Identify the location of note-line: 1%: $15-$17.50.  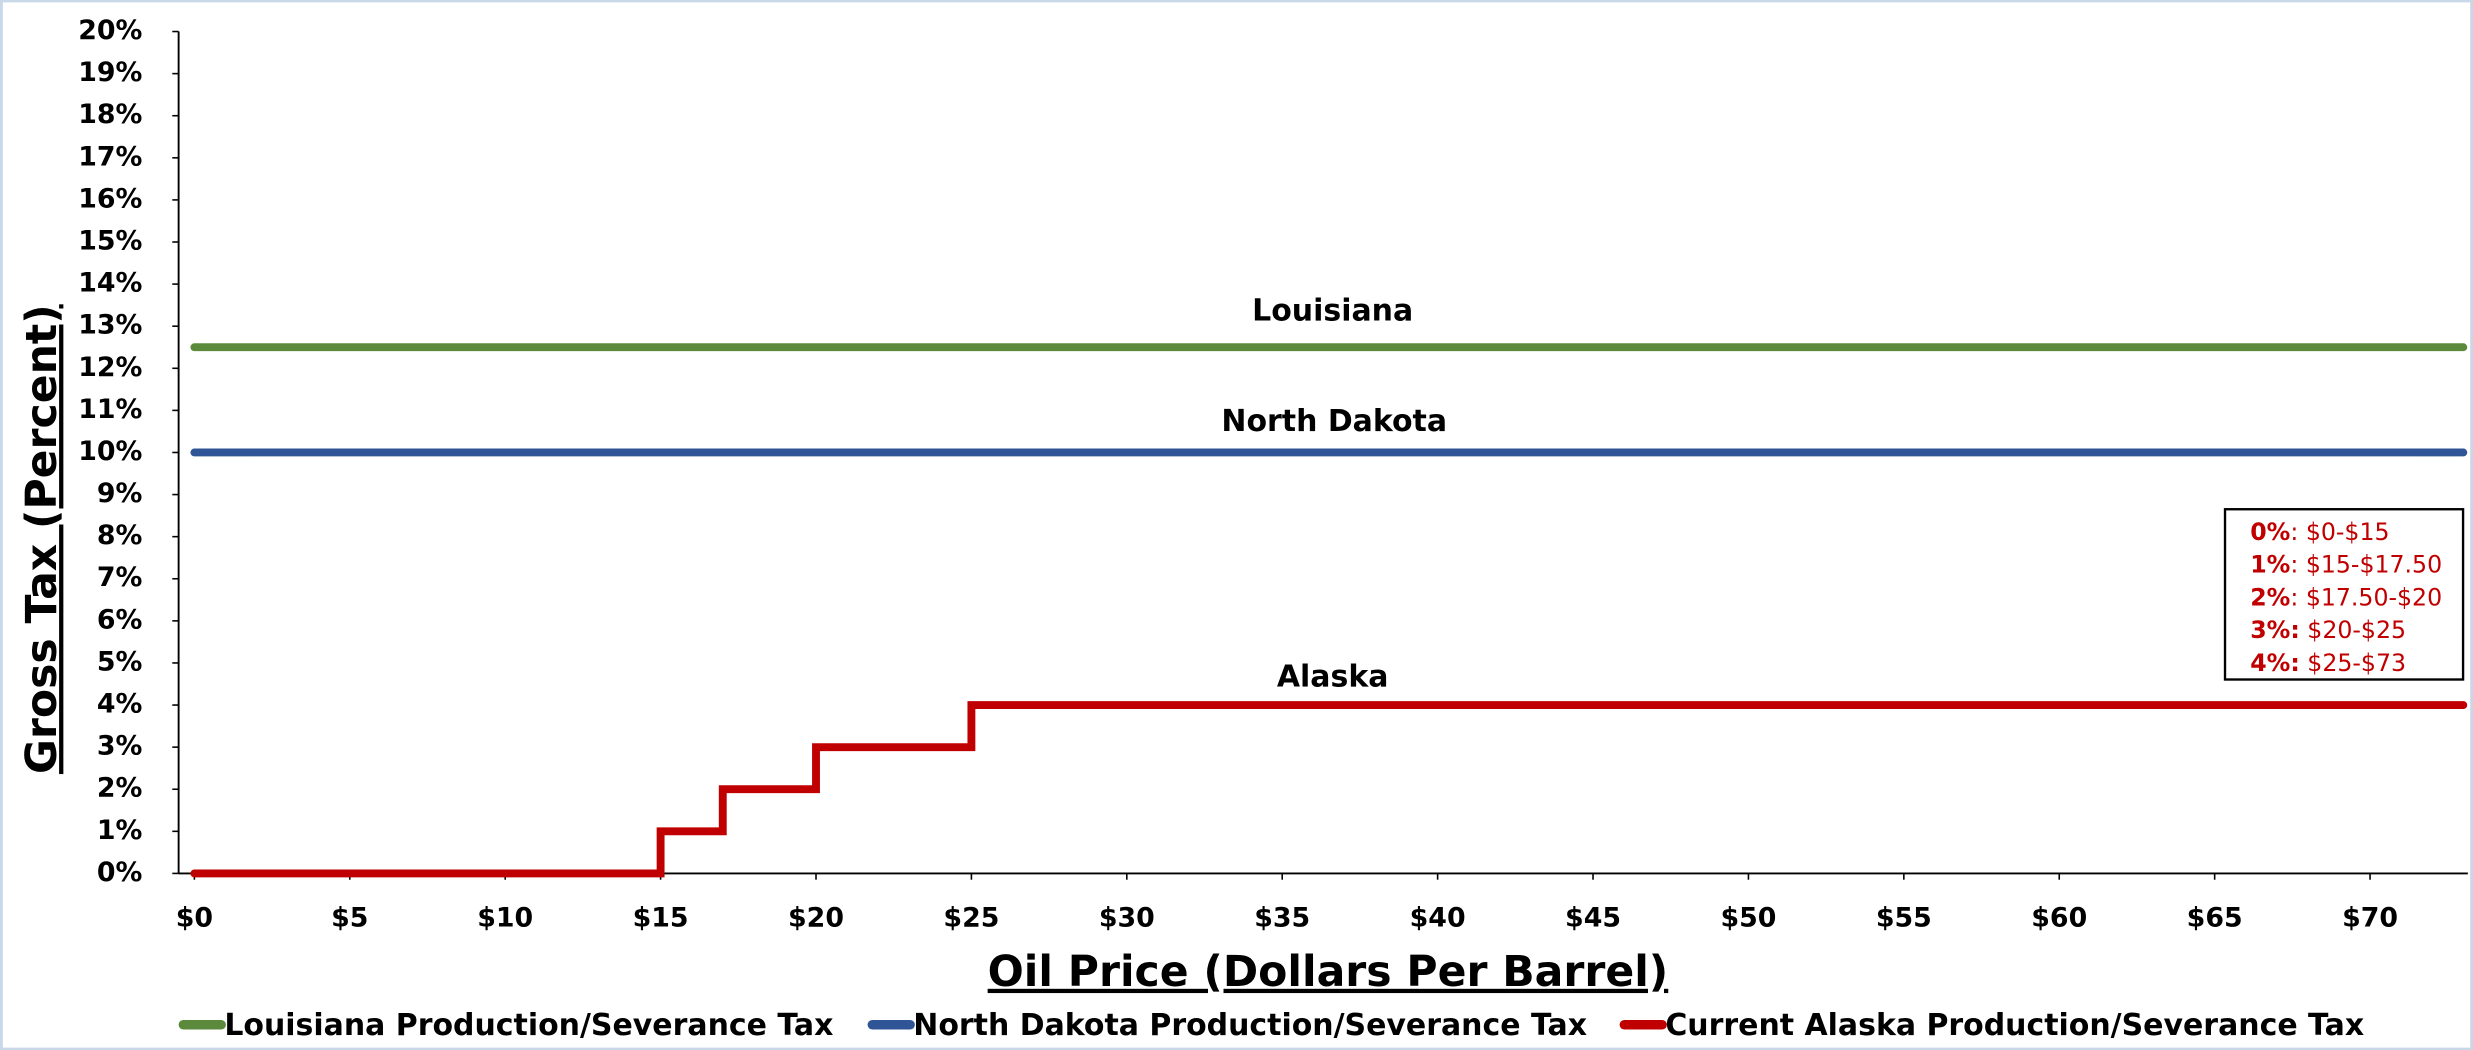
(2346, 564).